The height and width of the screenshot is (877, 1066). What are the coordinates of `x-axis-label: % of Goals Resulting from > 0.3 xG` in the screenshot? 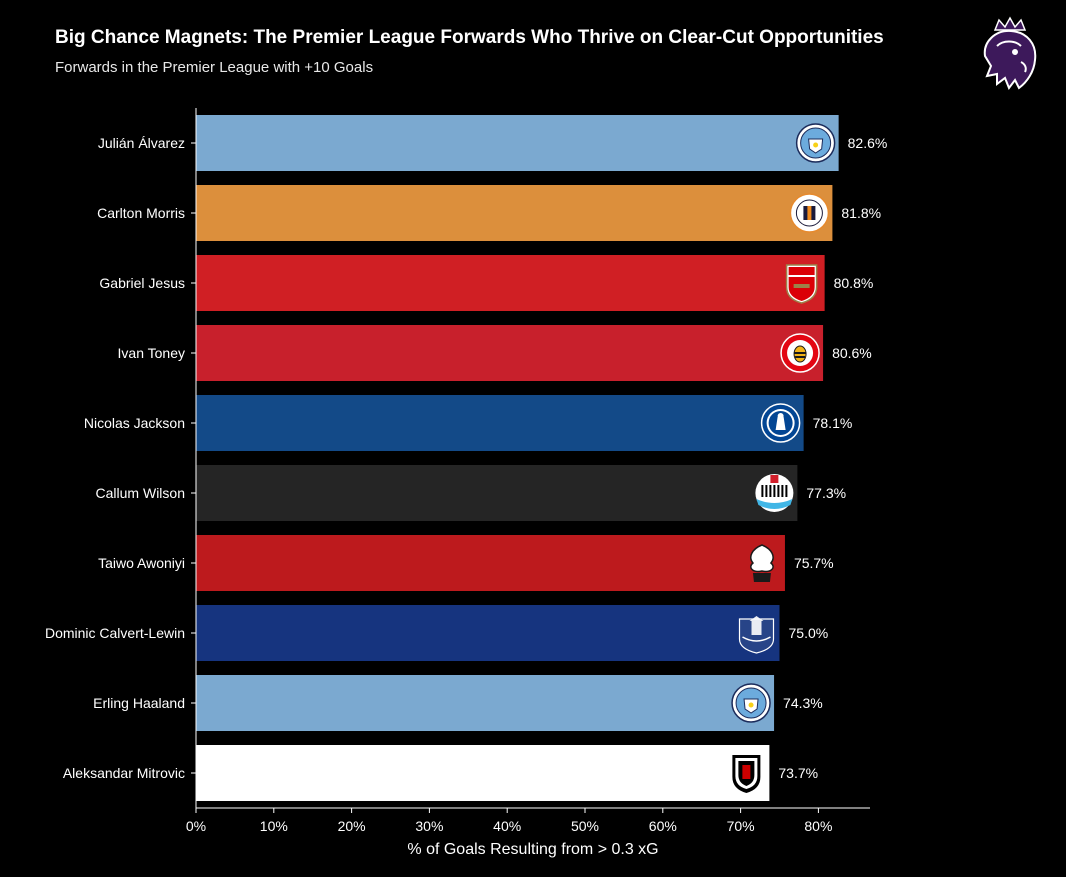 It's located at (532, 849).